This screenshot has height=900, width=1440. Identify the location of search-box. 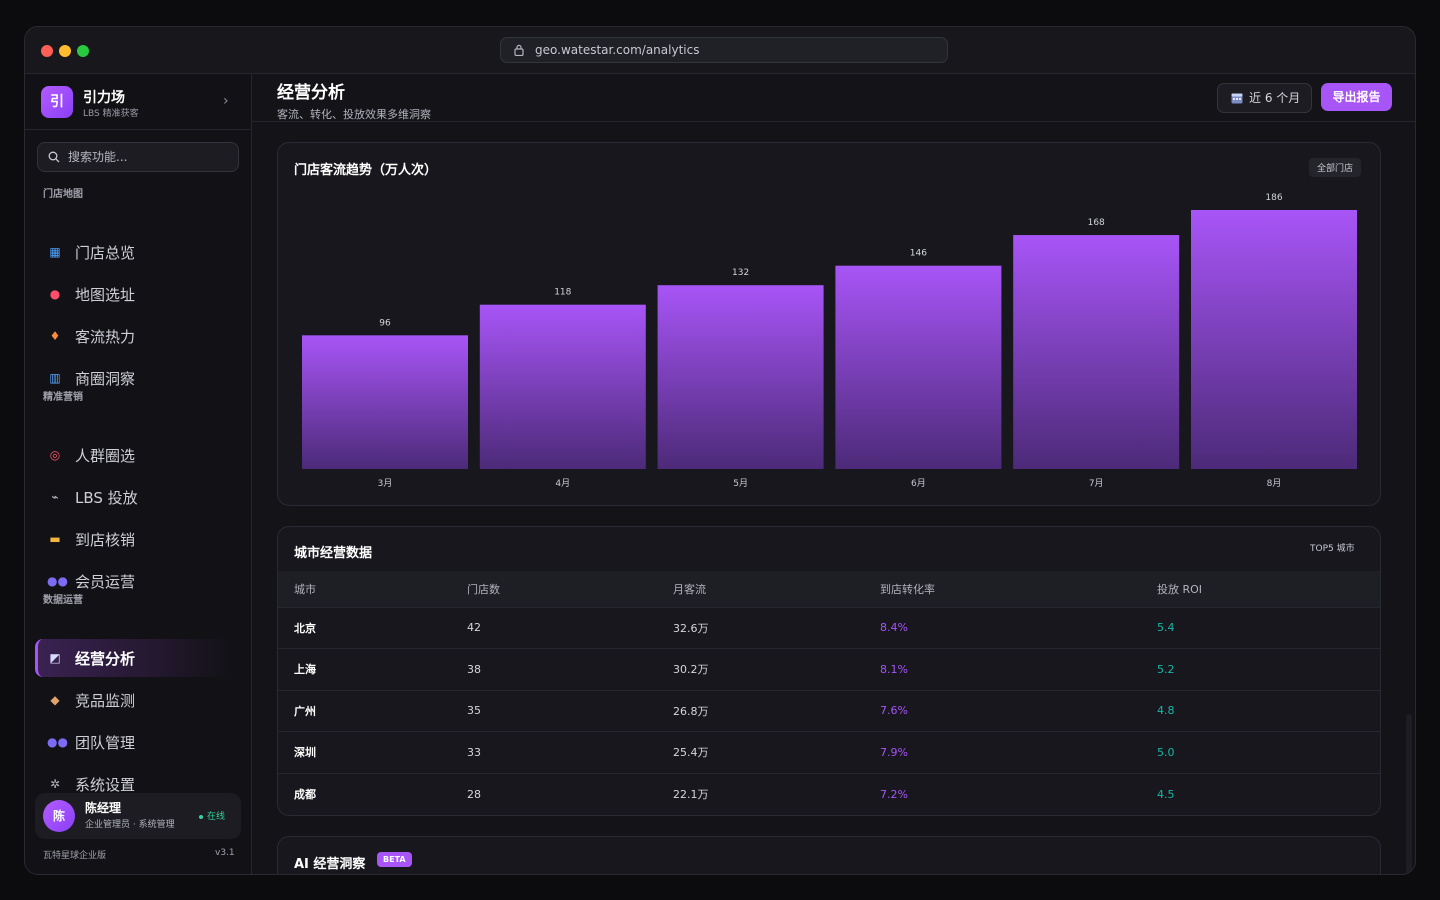
(138, 157).